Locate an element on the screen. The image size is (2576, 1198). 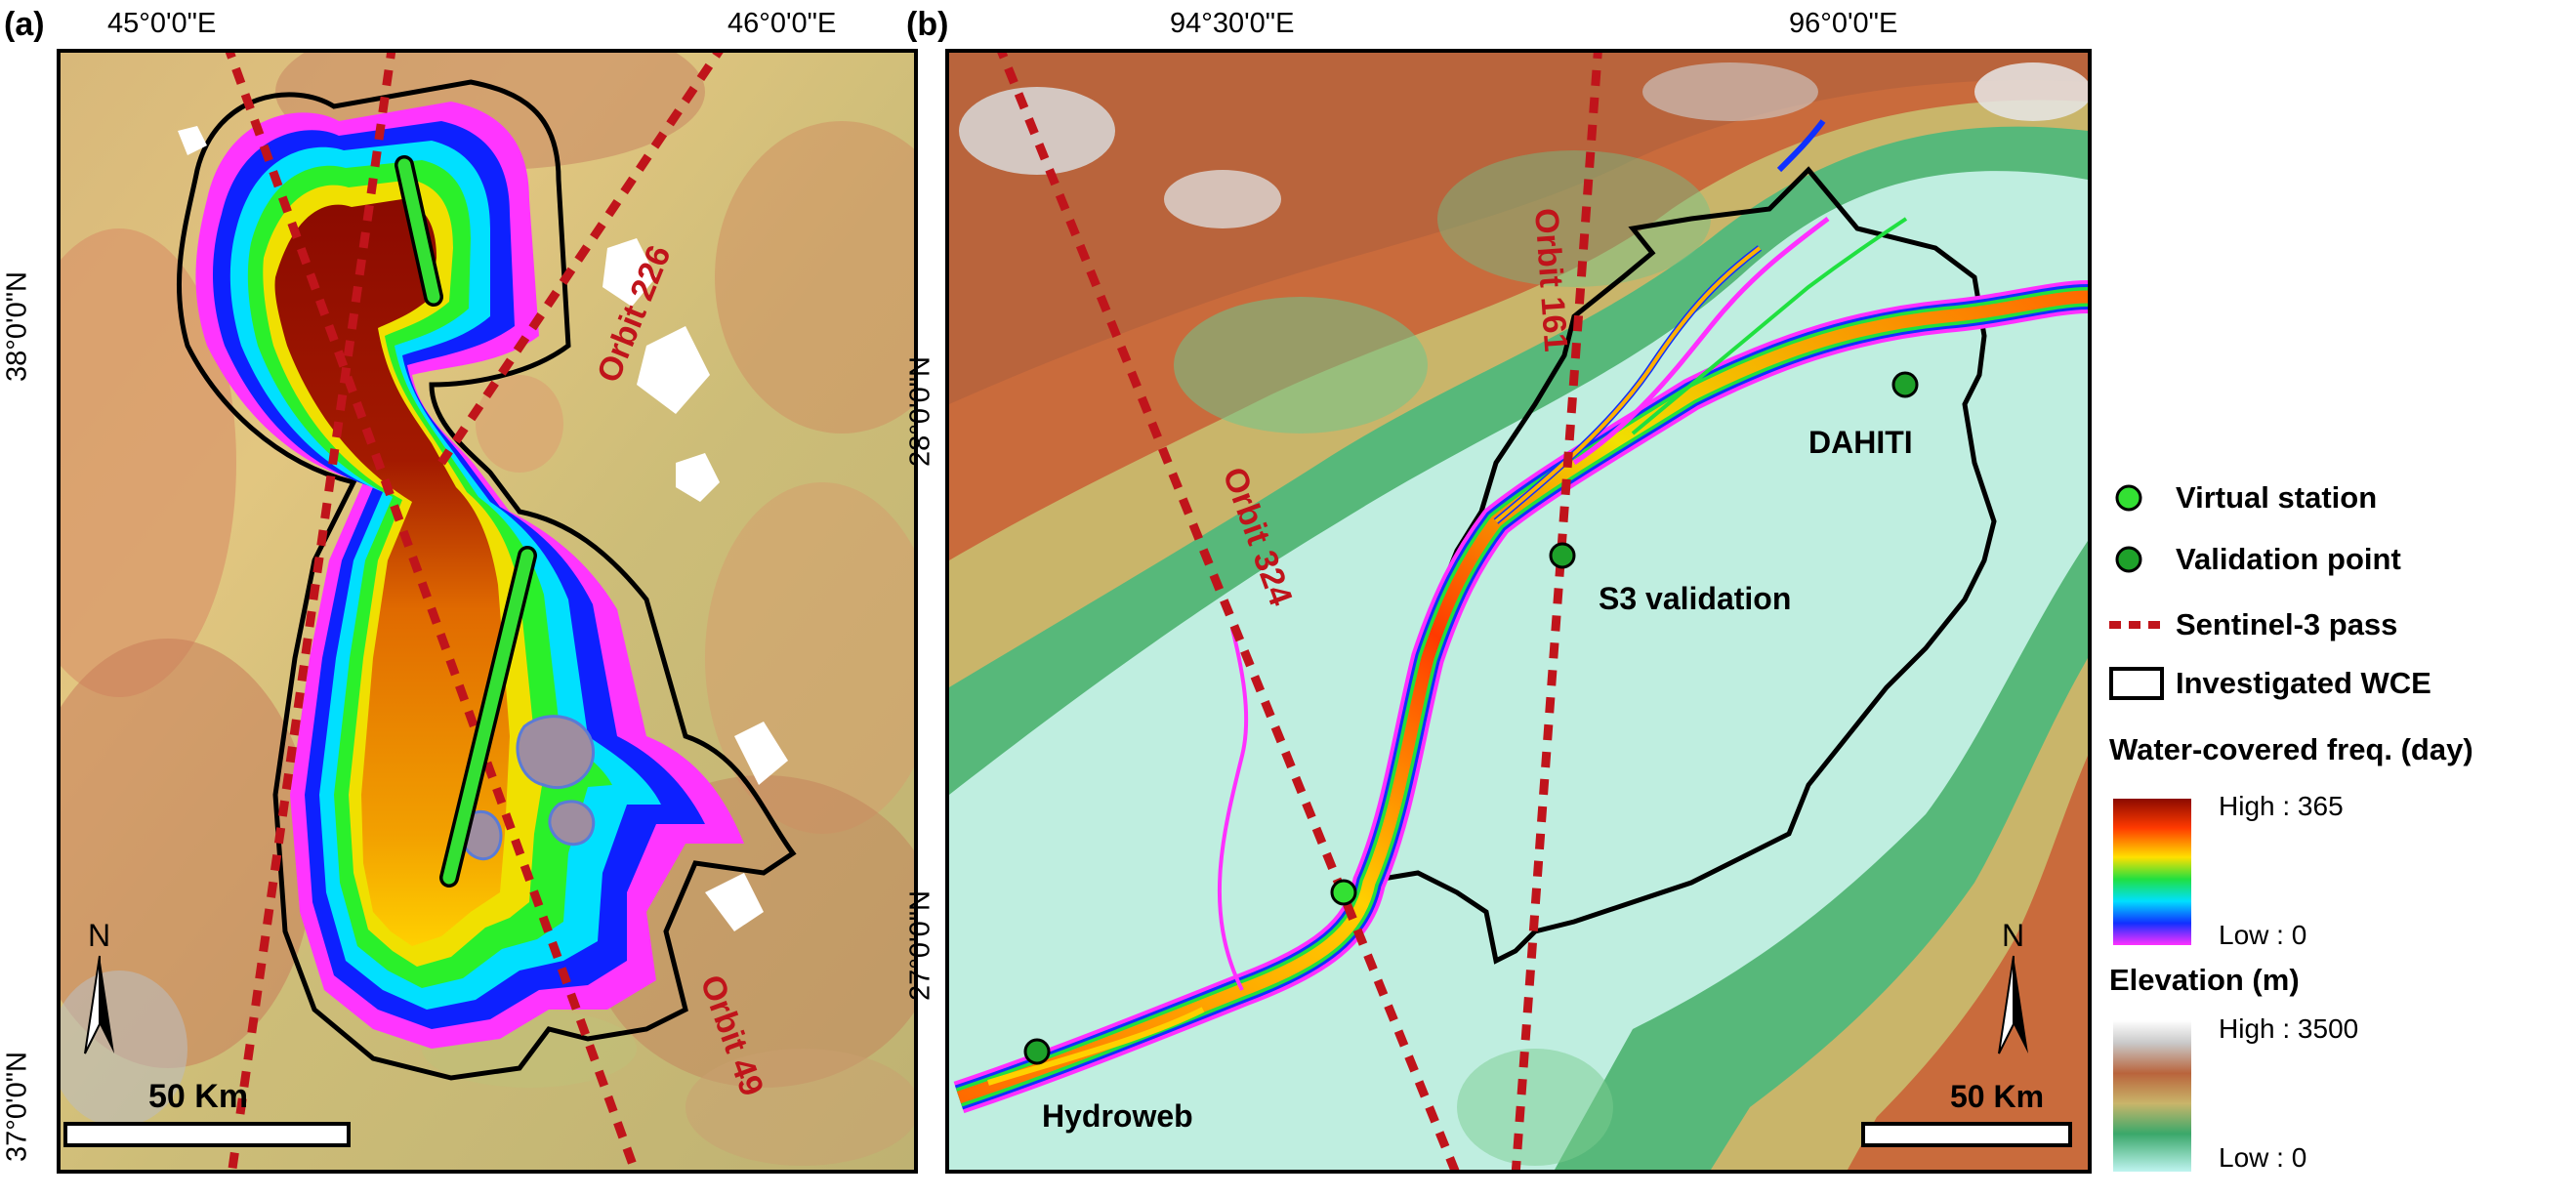
validation-point-dahiti is located at coordinates (1905, 384).